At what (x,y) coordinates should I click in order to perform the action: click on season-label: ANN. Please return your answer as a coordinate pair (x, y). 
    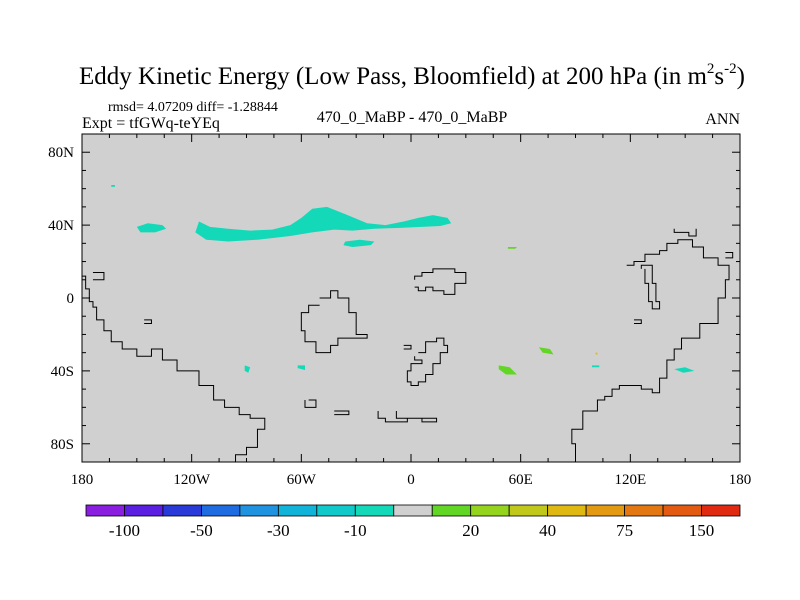
    Looking at the image, I should click on (722, 119).